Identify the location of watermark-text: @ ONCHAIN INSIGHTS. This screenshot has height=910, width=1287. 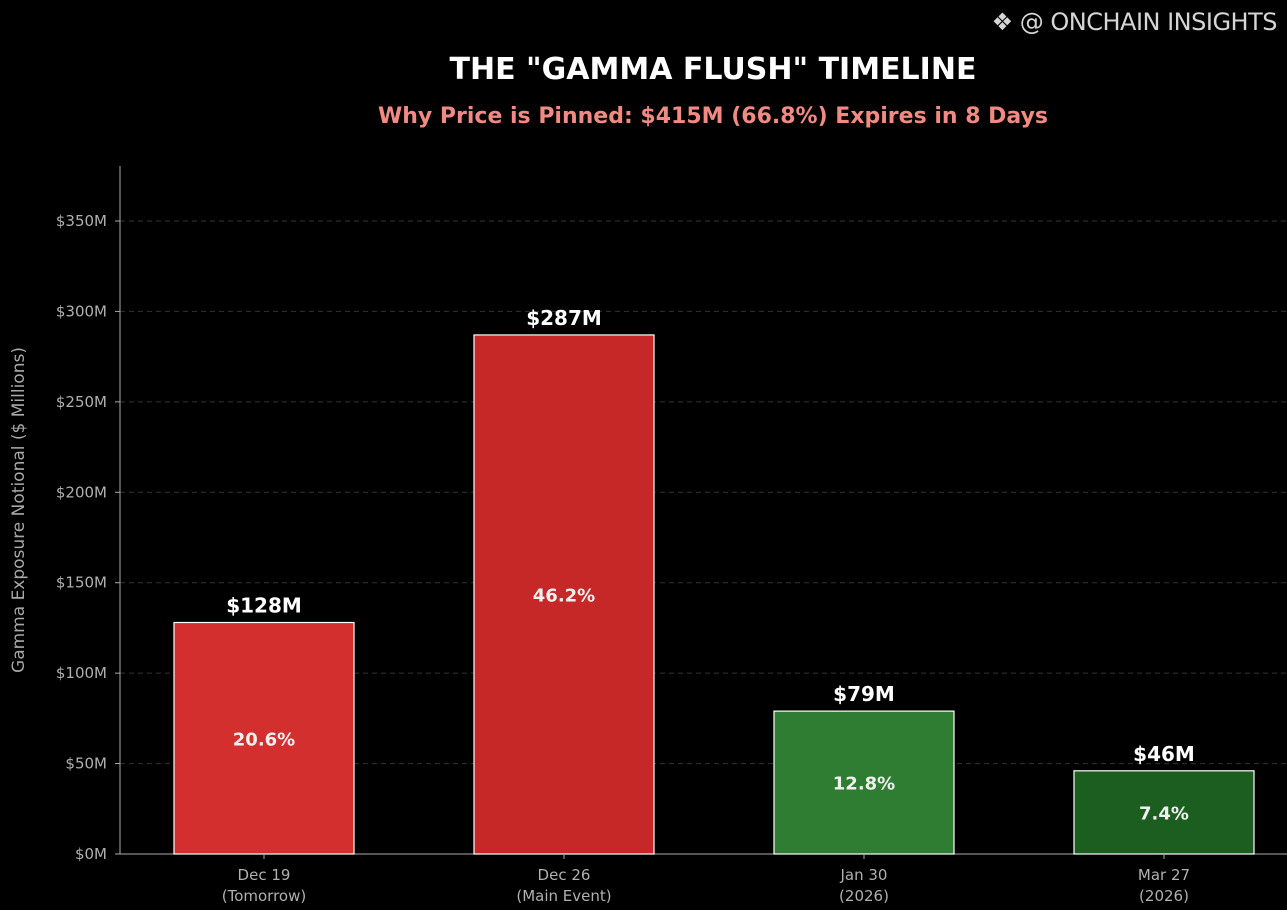
(1148, 22).